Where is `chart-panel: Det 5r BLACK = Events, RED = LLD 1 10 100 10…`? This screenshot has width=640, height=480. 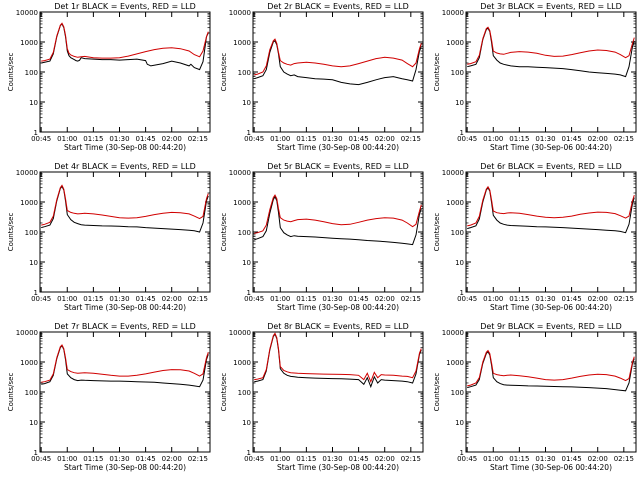
chart-panel: Det 5r BLACK = Events, RED = LLD 1 10 100 10… is located at coordinates (322, 237).